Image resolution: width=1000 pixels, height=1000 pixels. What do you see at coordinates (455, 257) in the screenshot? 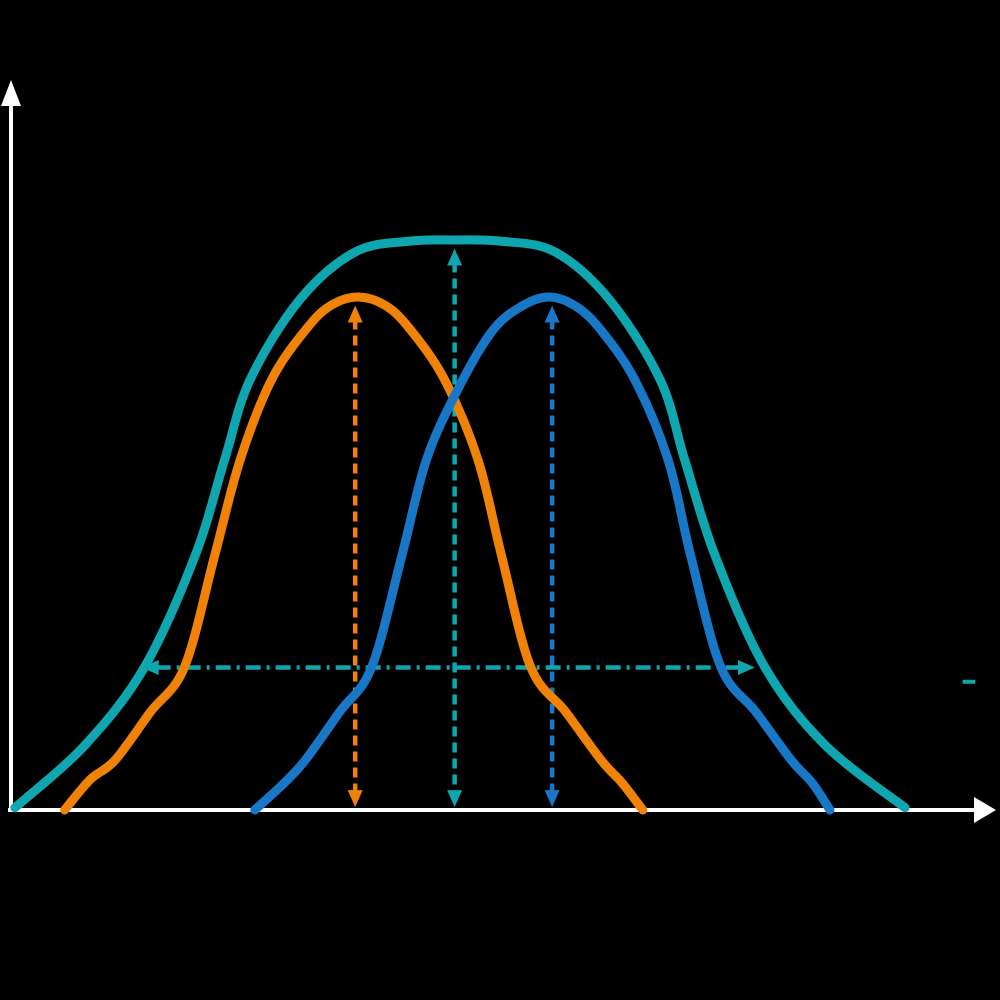
I see `combined-peak-height-arrow-top-arrowhead` at bounding box center [455, 257].